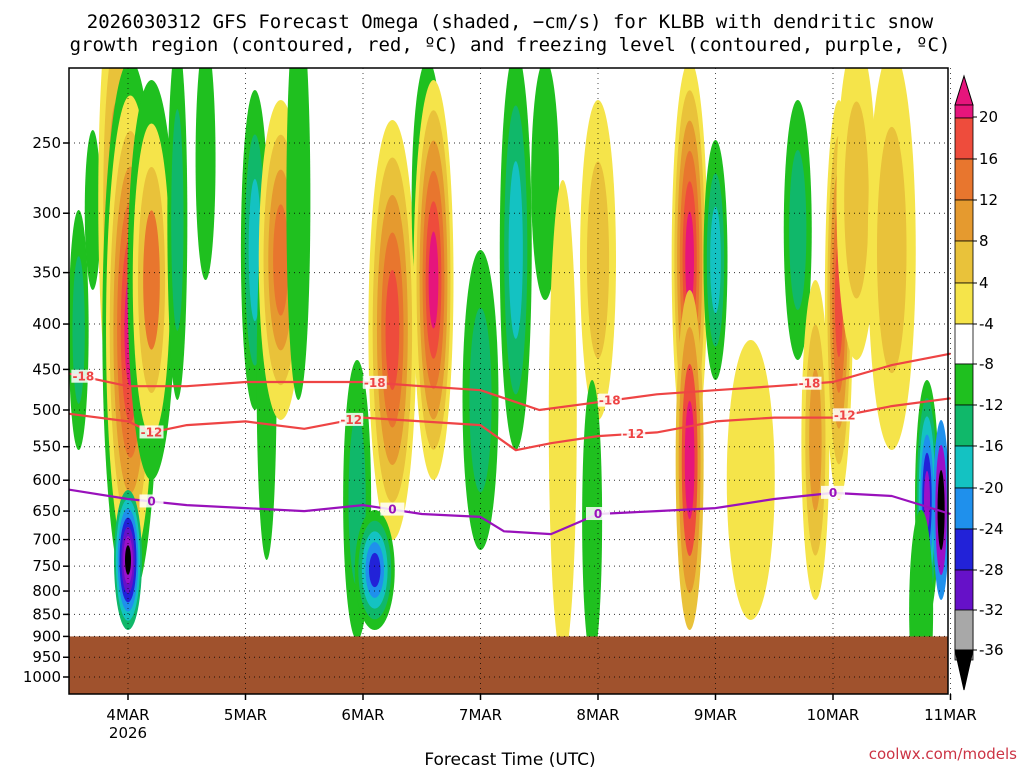  Describe the element at coordinates (984, 283) in the screenshot. I see `colorbar-label-4: 4` at that location.